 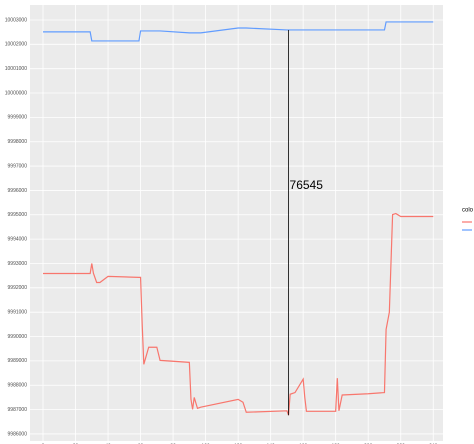 I want to click on y-tick-label: 9997000, so click(x=18, y=166).